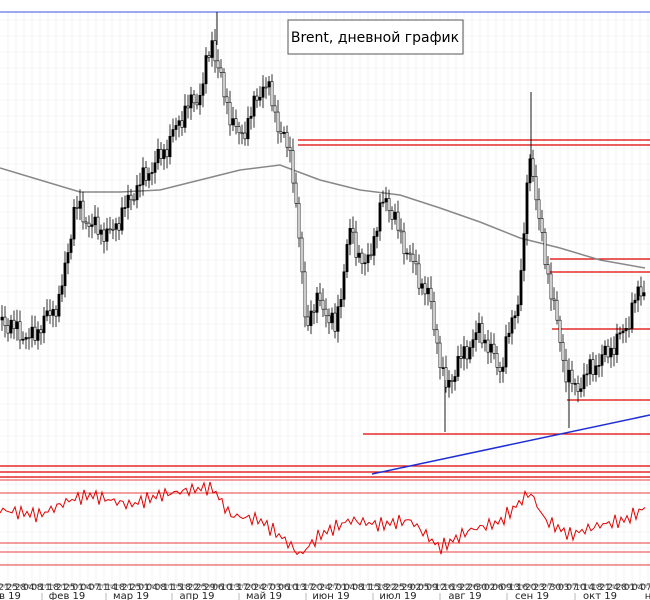  What do you see at coordinates (308, 588) in the screenshot?
I see `x-axis-day-label: 17` at bounding box center [308, 588].